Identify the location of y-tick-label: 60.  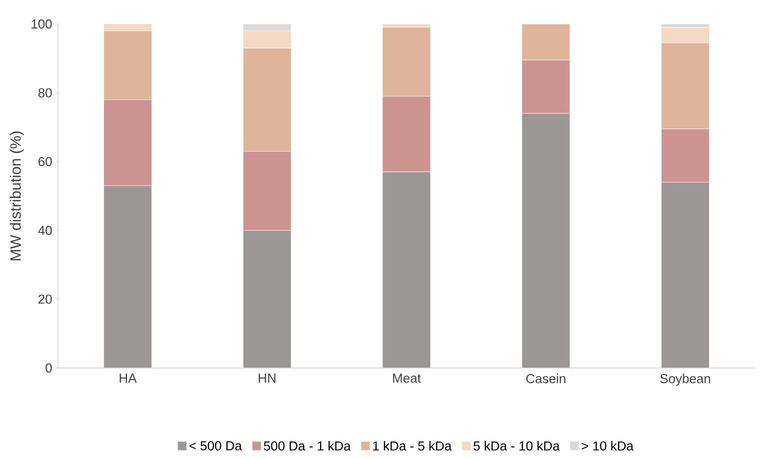
(45, 161).